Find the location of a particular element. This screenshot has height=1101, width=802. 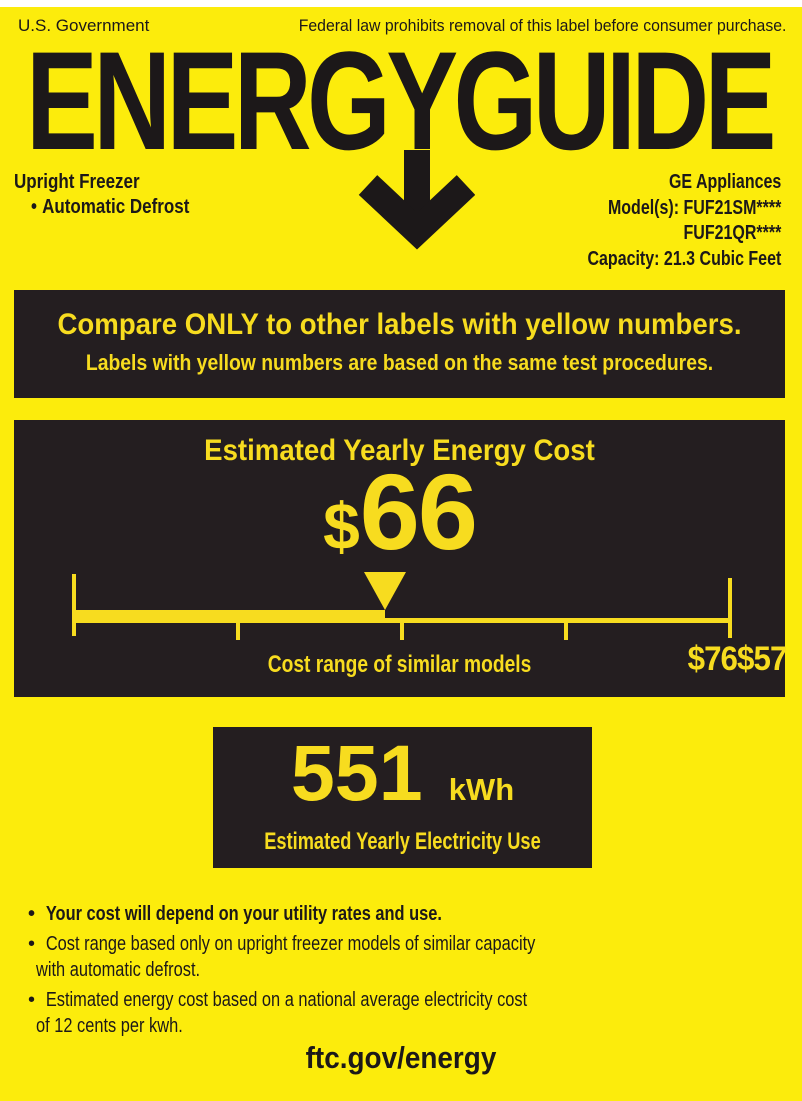

kwh-caption: Estimated Yearly Electricity Use is located at coordinates (402, 841).